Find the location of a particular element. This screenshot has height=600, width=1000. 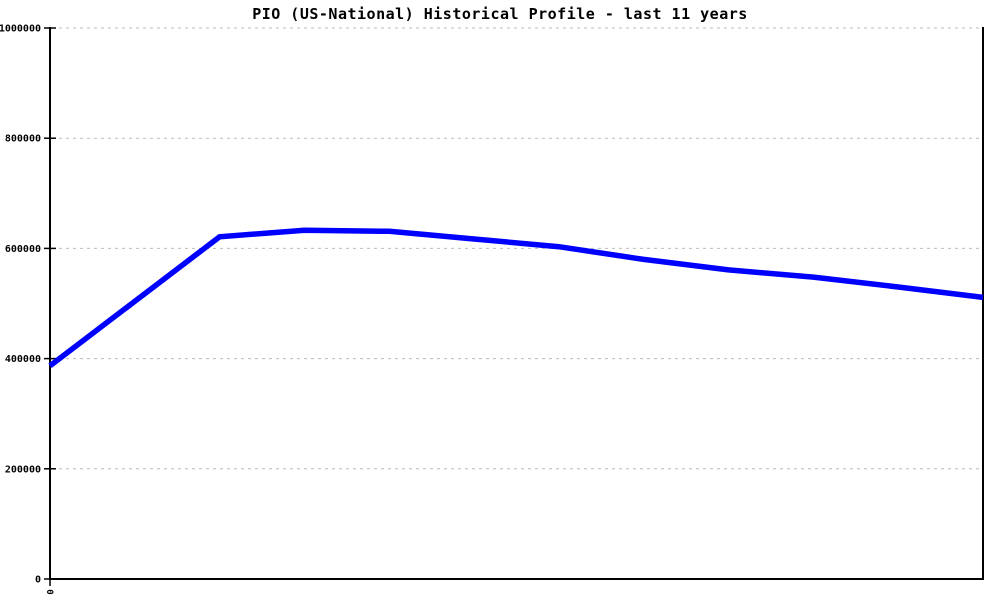

y-tick-label: 400000 is located at coordinates (23, 359).